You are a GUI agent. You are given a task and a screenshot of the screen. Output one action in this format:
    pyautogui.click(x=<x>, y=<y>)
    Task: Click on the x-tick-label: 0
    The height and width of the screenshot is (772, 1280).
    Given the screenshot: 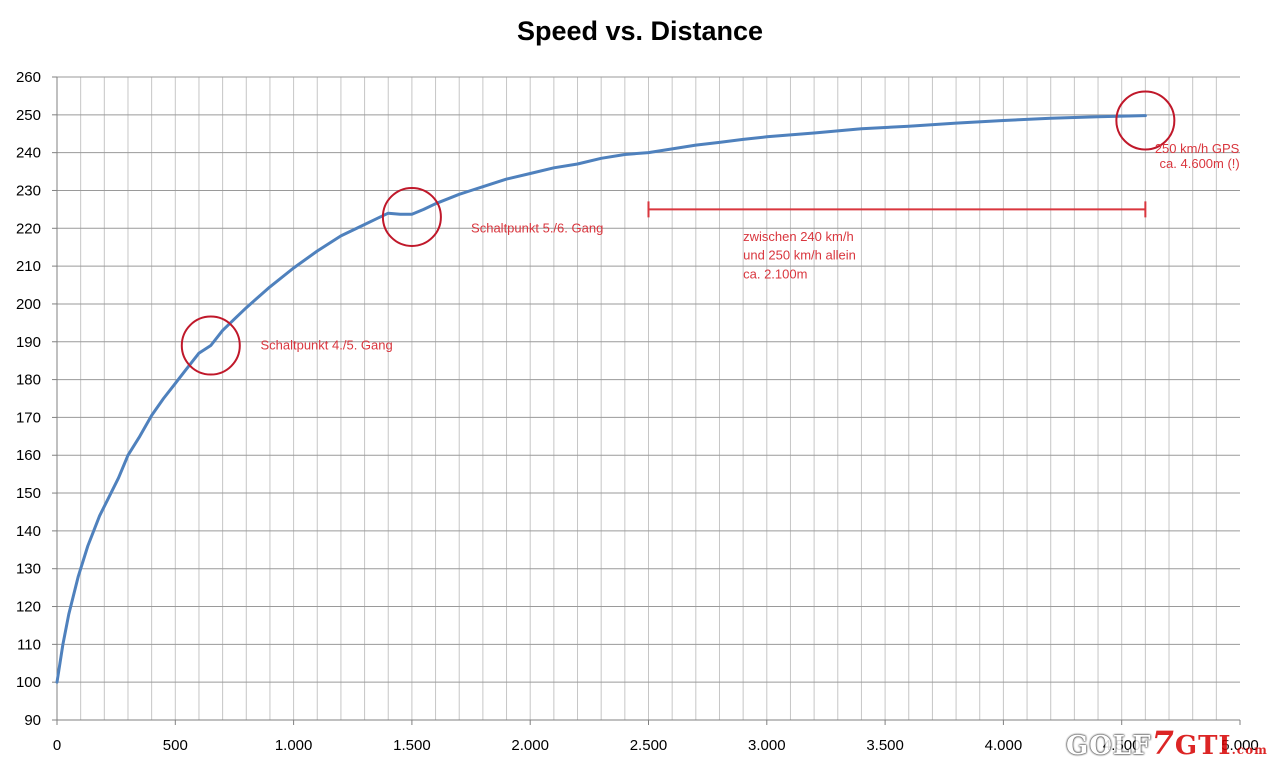 What is the action you would take?
    pyautogui.click(x=57, y=745)
    